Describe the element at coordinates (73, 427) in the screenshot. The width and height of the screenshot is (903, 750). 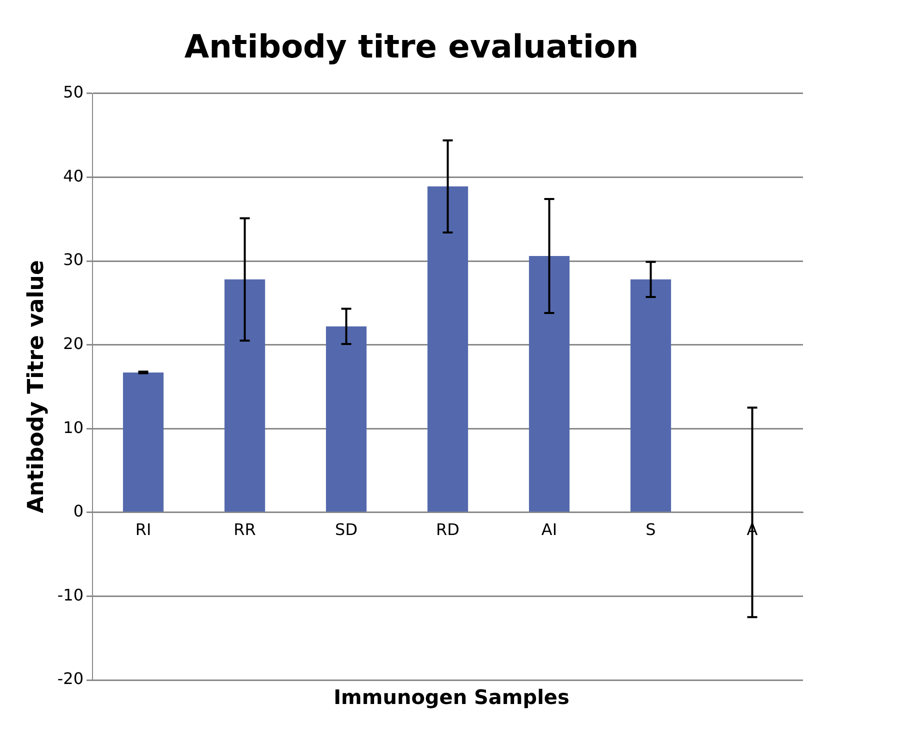
I see `y-tick-label: 10` at that location.